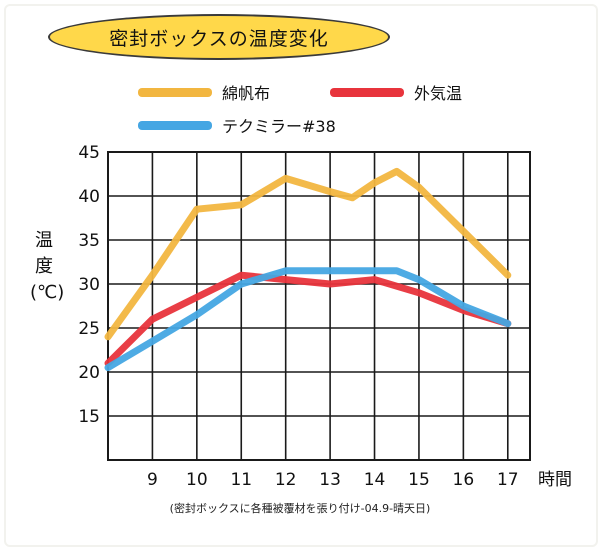 This screenshot has height=549, width=600. What do you see at coordinates (89, 241) in the screenshot?
I see `y-tick-label: 35` at bounding box center [89, 241].